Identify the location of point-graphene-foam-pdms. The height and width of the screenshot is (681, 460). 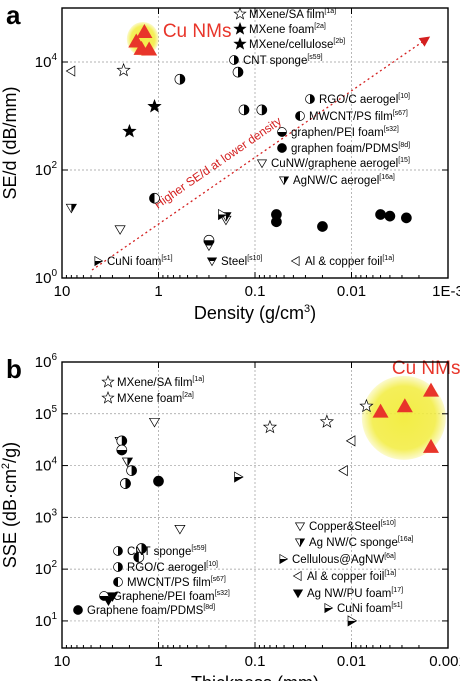
(158, 481).